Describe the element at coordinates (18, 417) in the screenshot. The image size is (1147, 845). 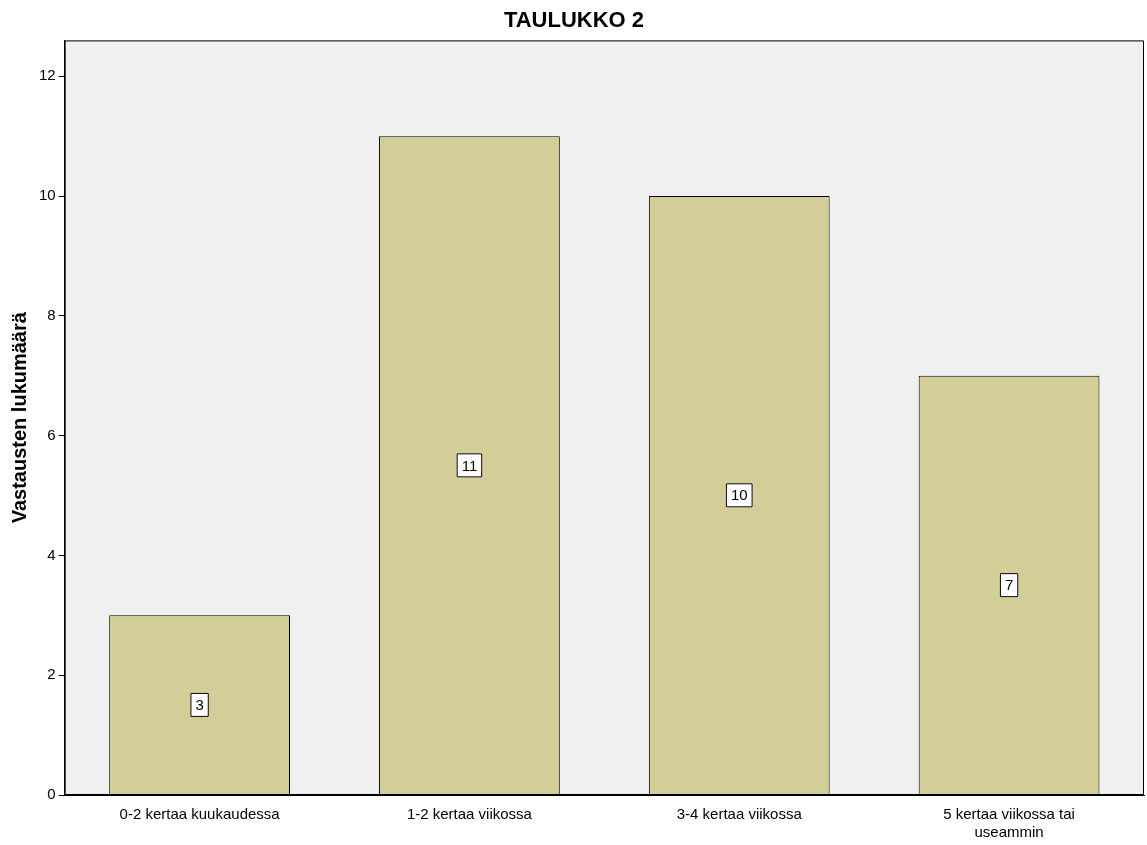
I see `y-axis-title: Vastausten lukumäärä` at that location.